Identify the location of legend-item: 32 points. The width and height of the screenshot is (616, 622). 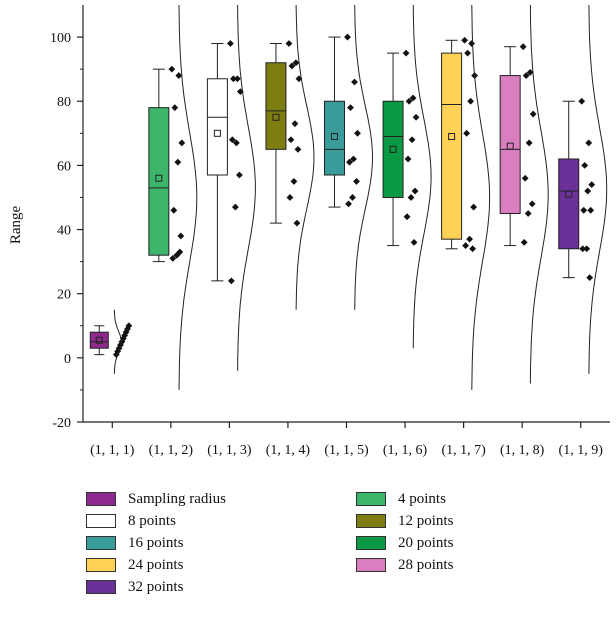
(134, 587).